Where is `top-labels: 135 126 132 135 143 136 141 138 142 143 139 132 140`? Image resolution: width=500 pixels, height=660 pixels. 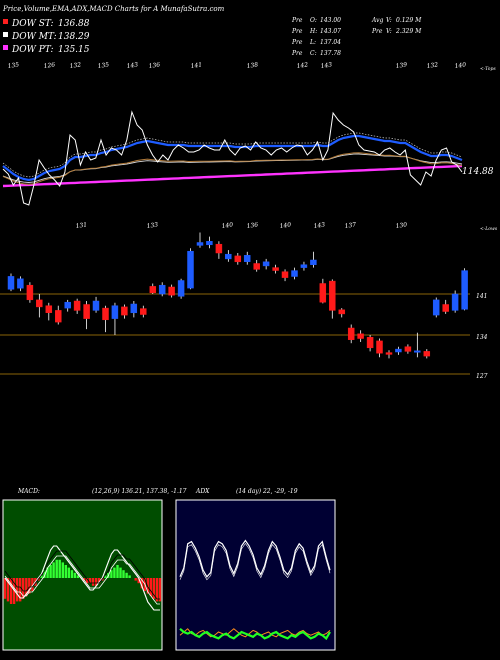
top-labels: 135 126 132 135 143 136 141 138 142 143 139 132 140 is located at coordinates (236, 65).